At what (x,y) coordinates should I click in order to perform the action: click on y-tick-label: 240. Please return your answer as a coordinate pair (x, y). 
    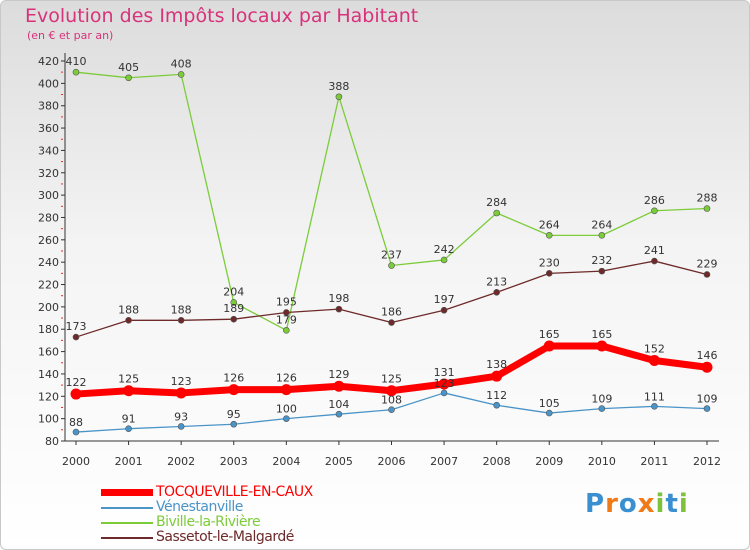
    Looking at the image, I should click on (48, 262).